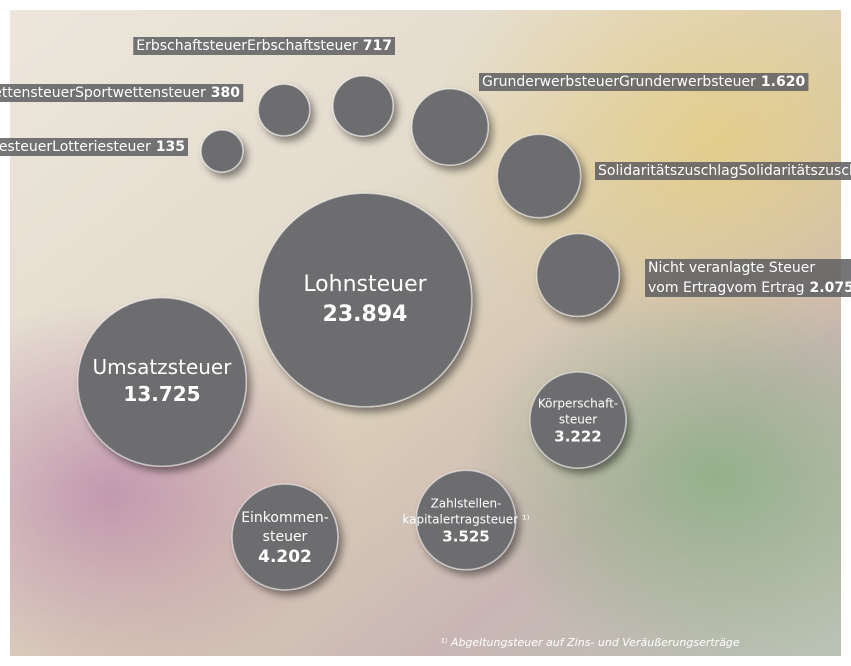 Image resolution: width=851 pixels, height=666 pixels. I want to click on bubble-label: vom Ertrag, so click(765, 288).